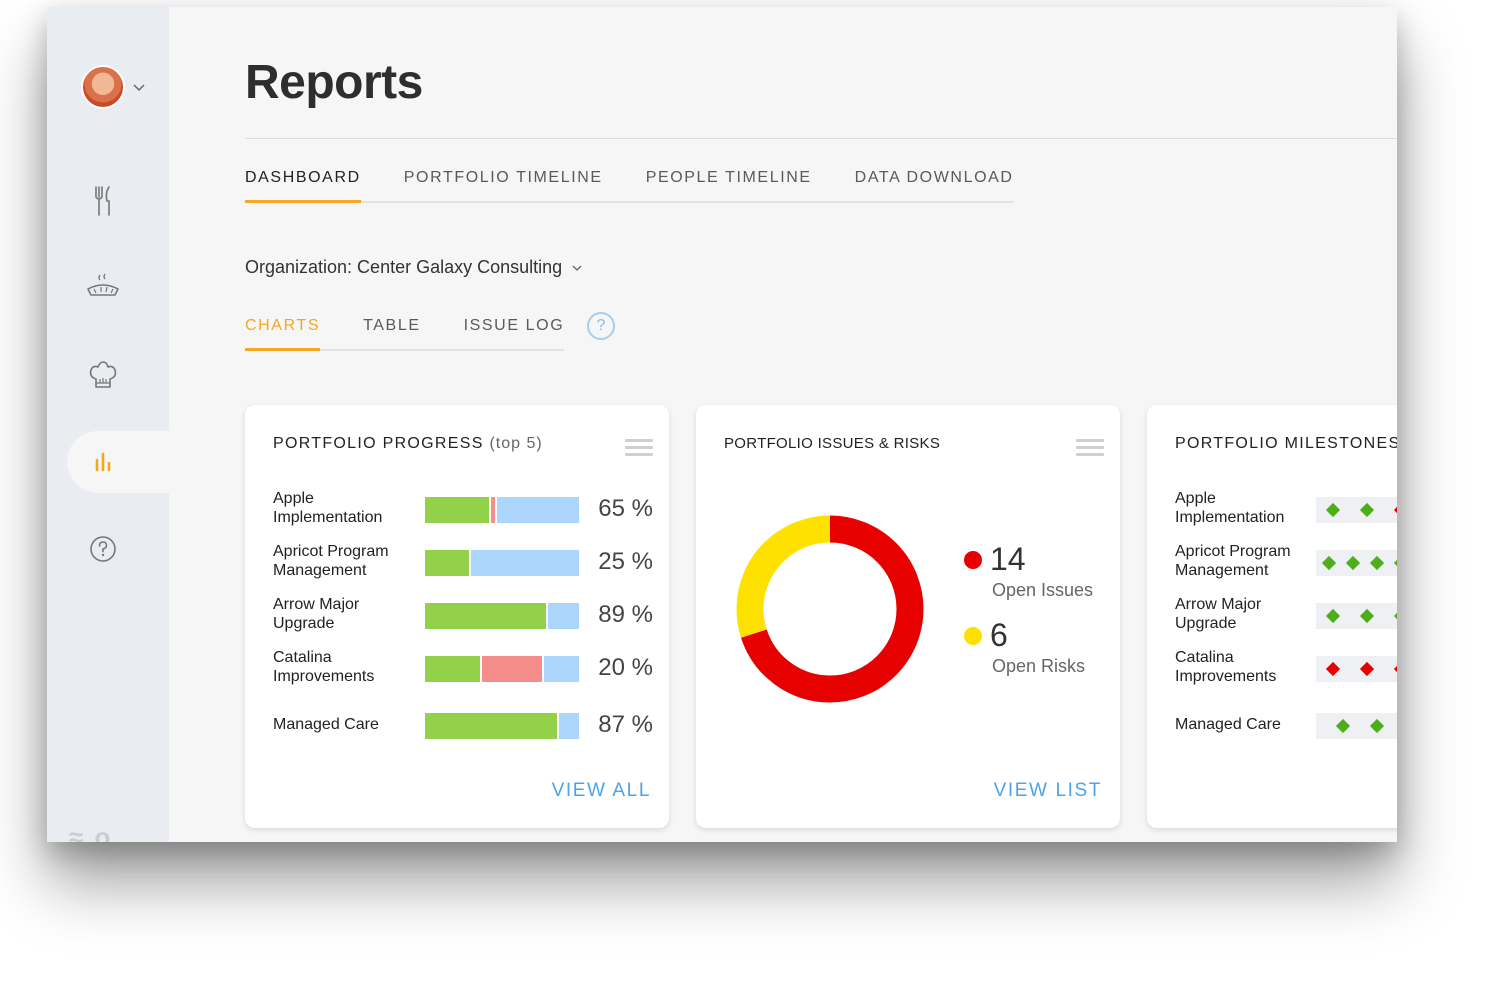  What do you see at coordinates (728, 177) in the screenshot?
I see `tab-people-timeline: PEOPLE TIMELINE` at bounding box center [728, 177].